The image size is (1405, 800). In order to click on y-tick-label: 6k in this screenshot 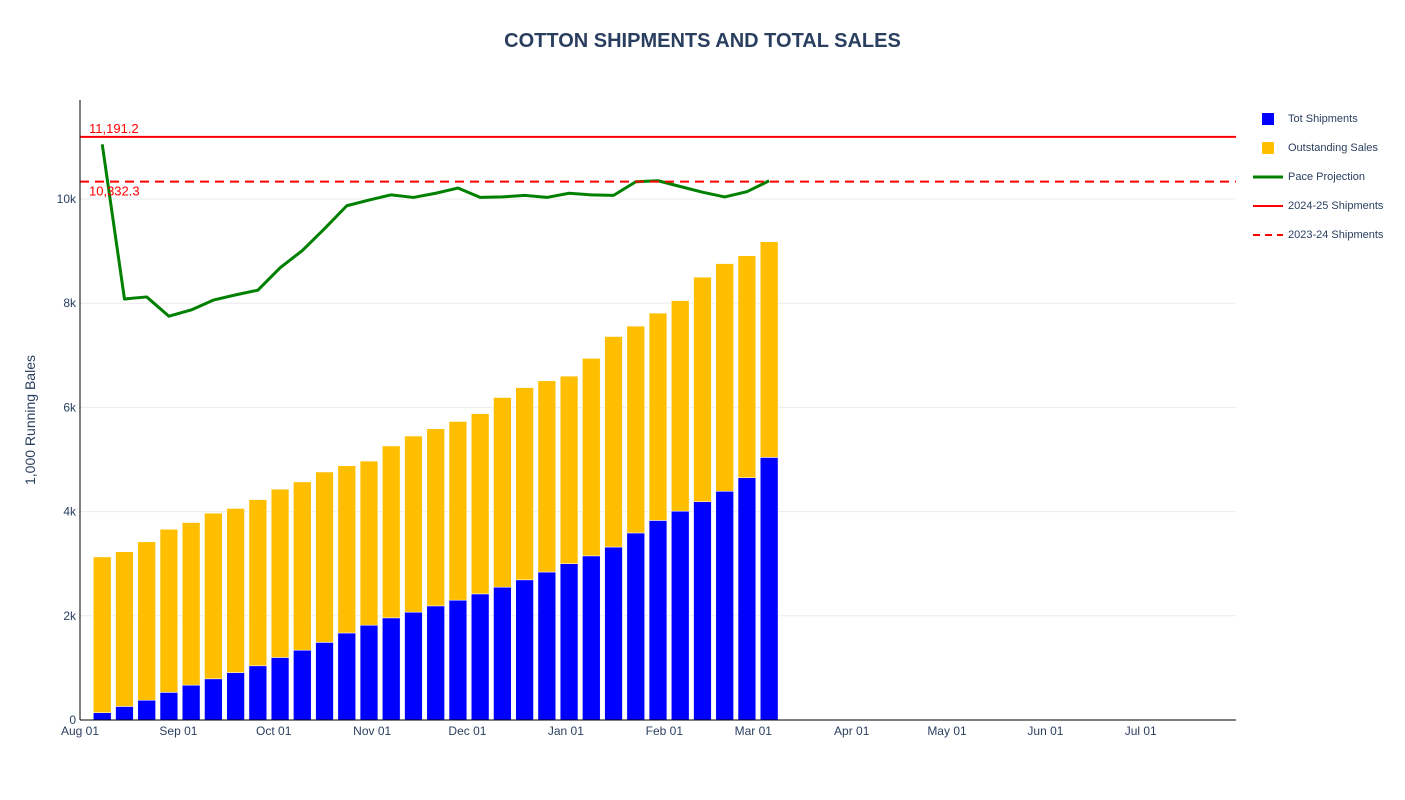, I will do `click(70, 407)`.